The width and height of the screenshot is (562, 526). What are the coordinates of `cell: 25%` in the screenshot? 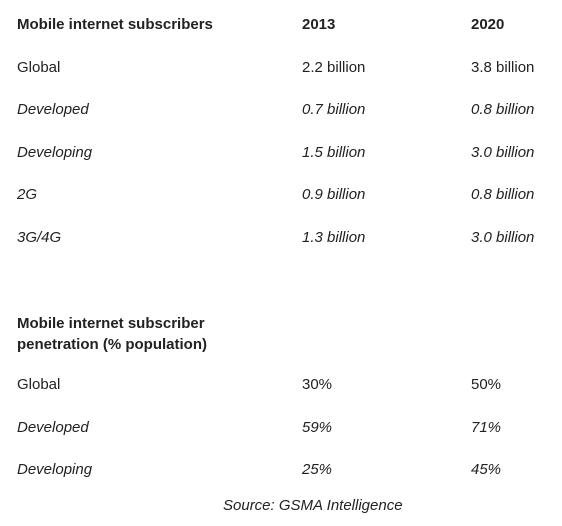 It's located at (317, 469).